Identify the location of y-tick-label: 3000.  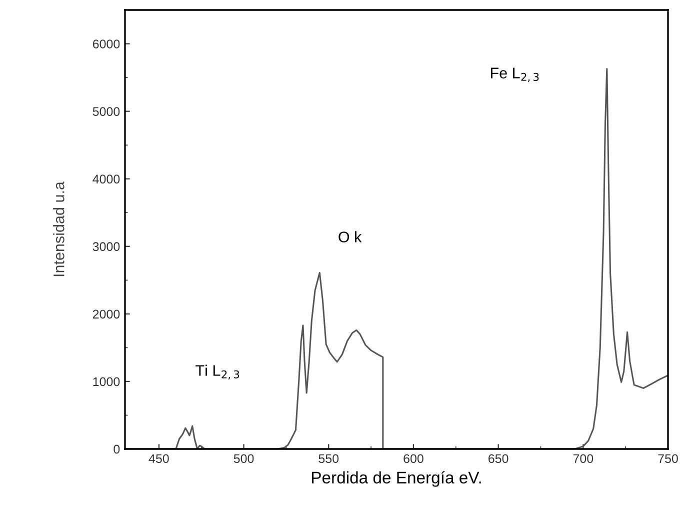
(106, 247).